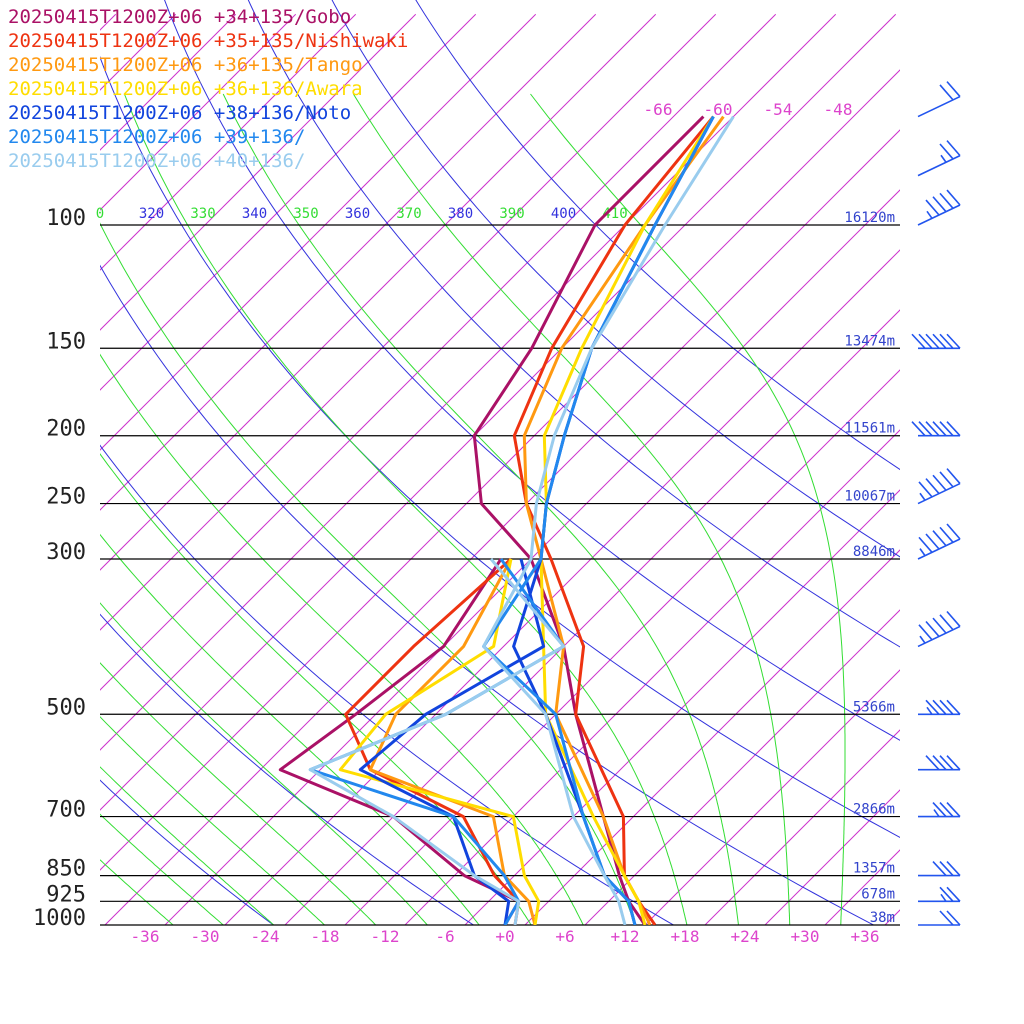  What do you see at coordinates (564, 936) in the screenshot?
I see `x-tick-label: +6` at bounding box center [564, 936].